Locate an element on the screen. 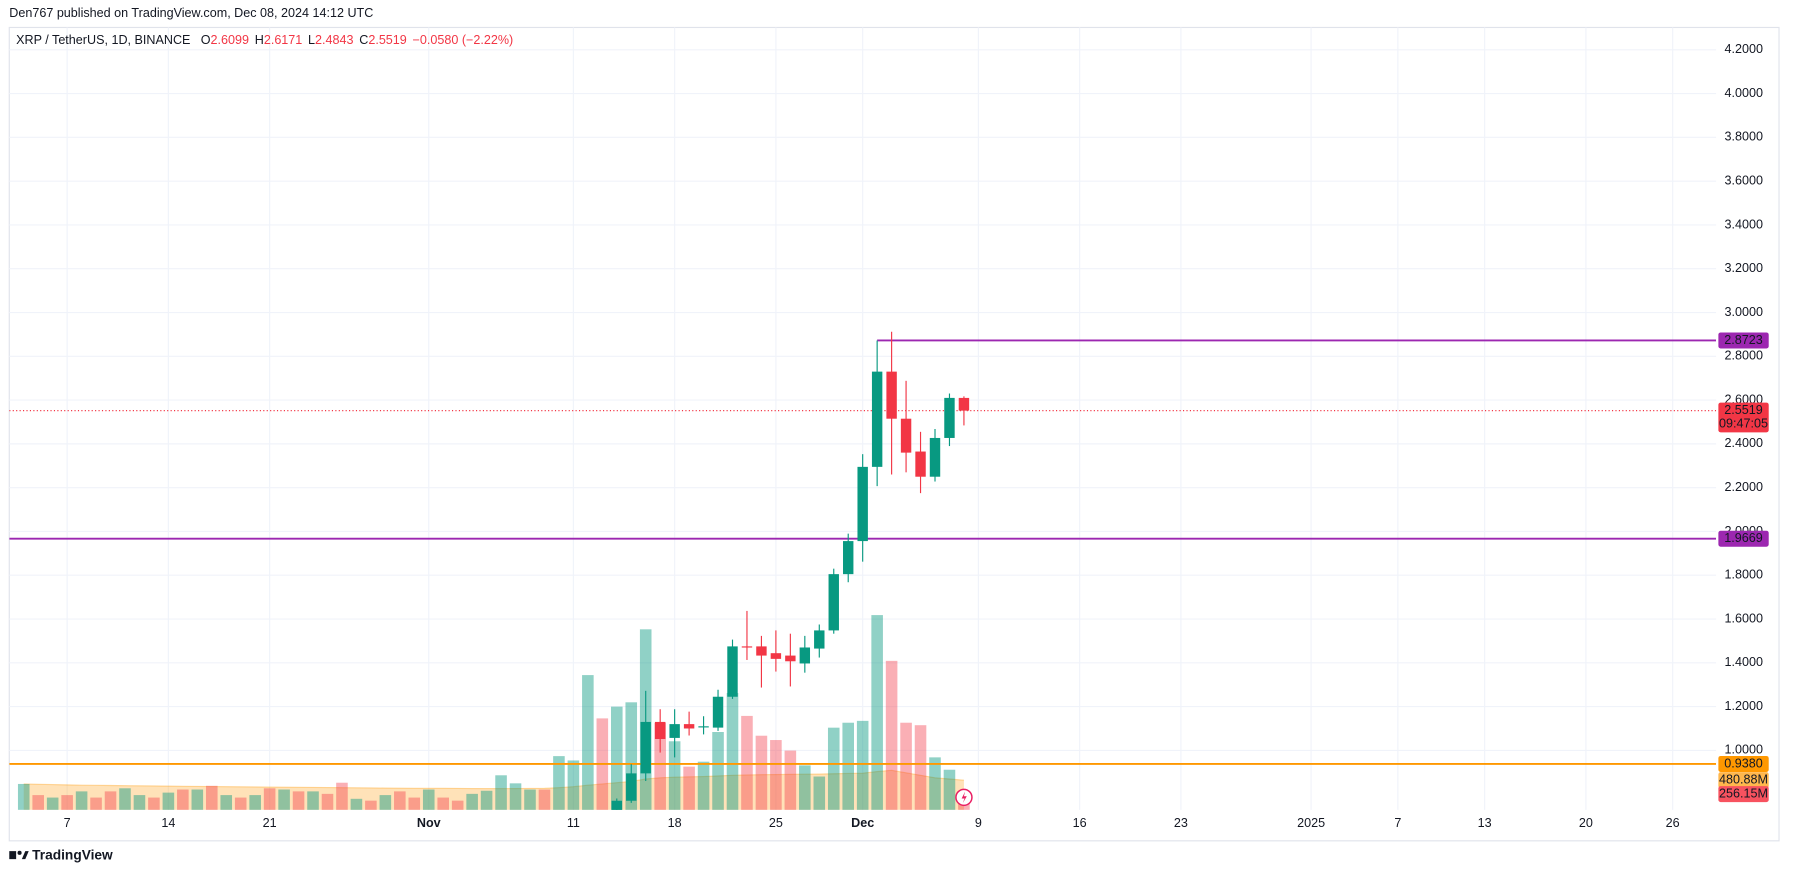 The image size is (1794, 874). level-box is located at coordinates (1743, 763).